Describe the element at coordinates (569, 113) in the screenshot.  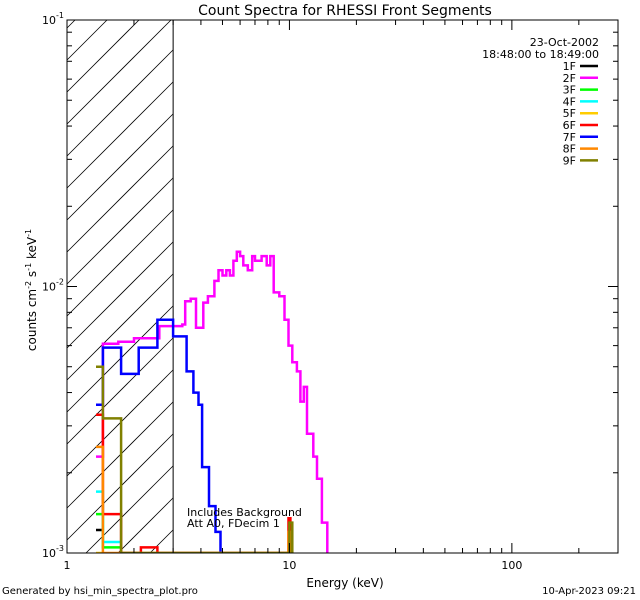
I see `legend-label-5f: 5F` at that location.